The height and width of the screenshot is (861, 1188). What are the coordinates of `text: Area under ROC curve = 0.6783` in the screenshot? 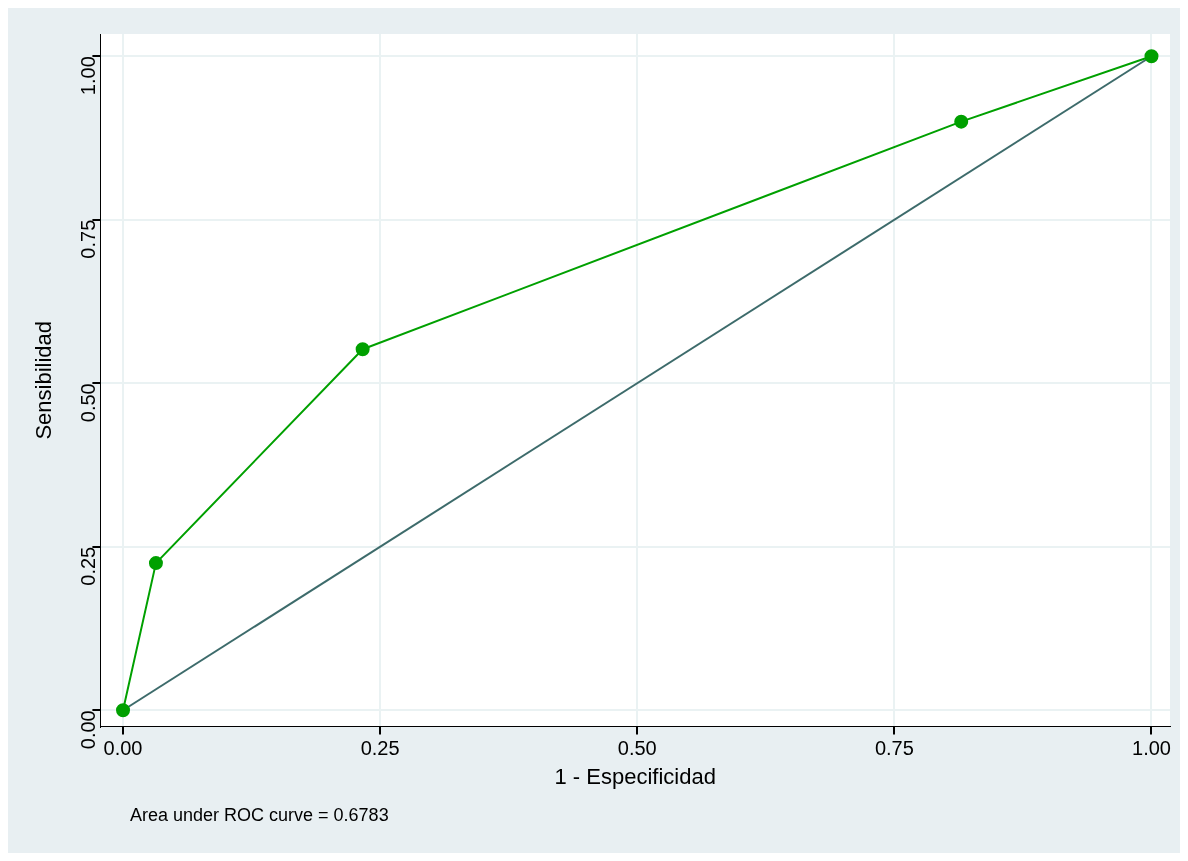 It's located at (259, 814).